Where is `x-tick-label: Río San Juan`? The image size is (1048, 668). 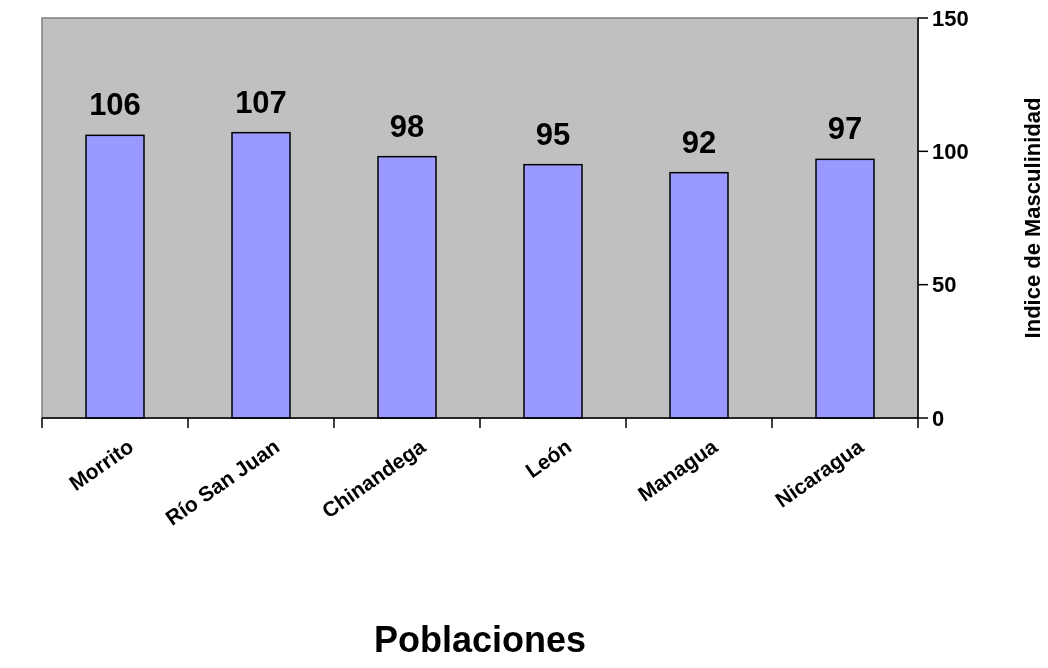
x-tick-label: Río San Juan is located at coordinates (222, 482).